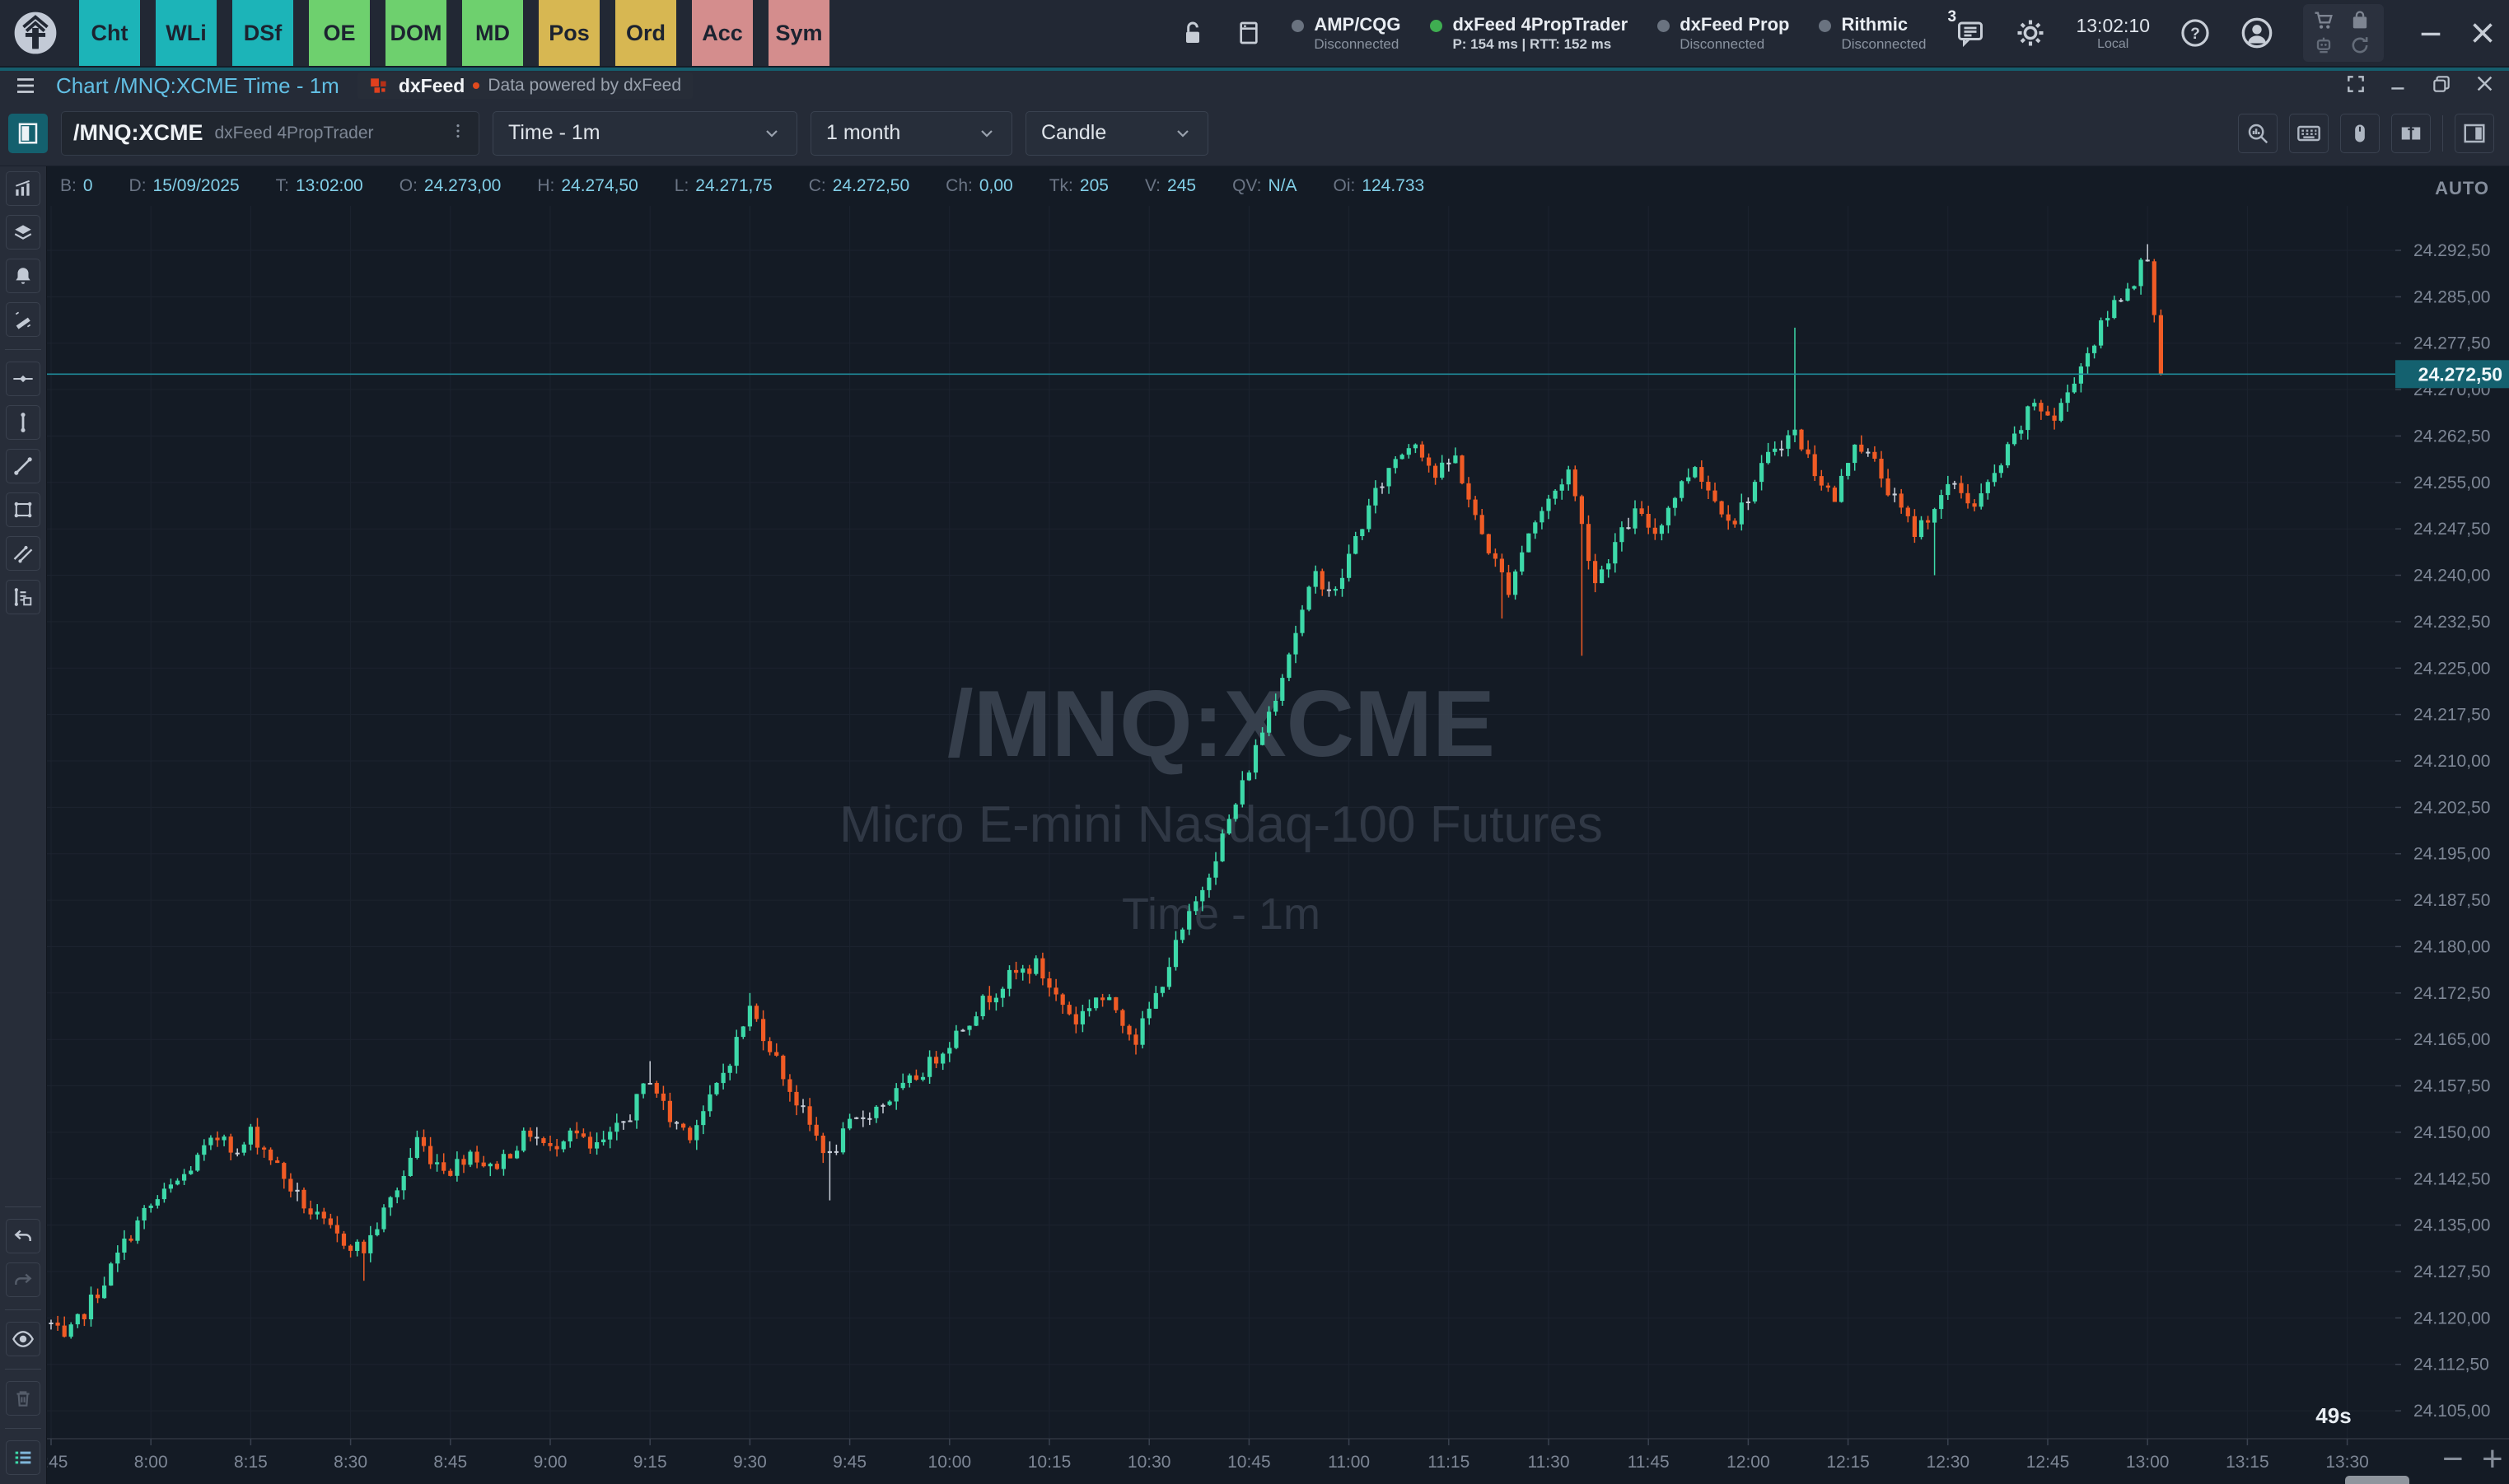 The height and width of the screenshot is (1484, 2509). I want to click on time-axis-label: 12:45, so click(2048, 1462).